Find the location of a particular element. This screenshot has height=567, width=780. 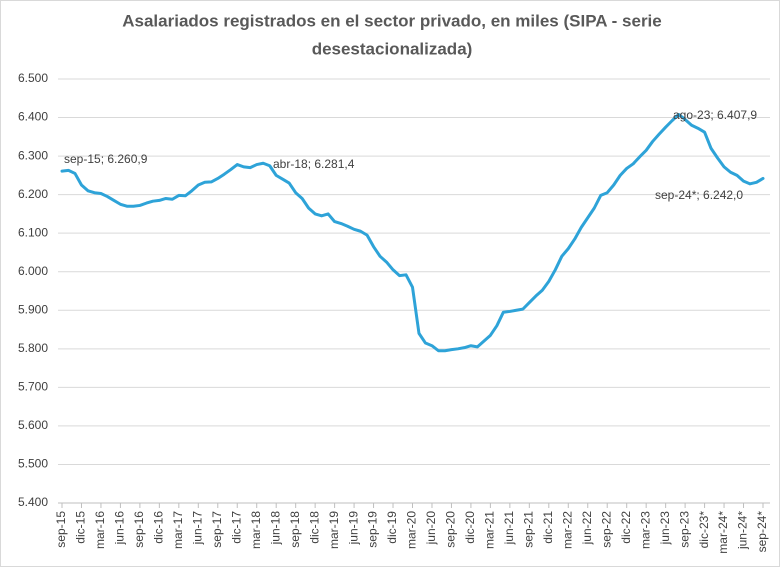

x-tick-label: sep-15 is located at coordinates (61, 529).